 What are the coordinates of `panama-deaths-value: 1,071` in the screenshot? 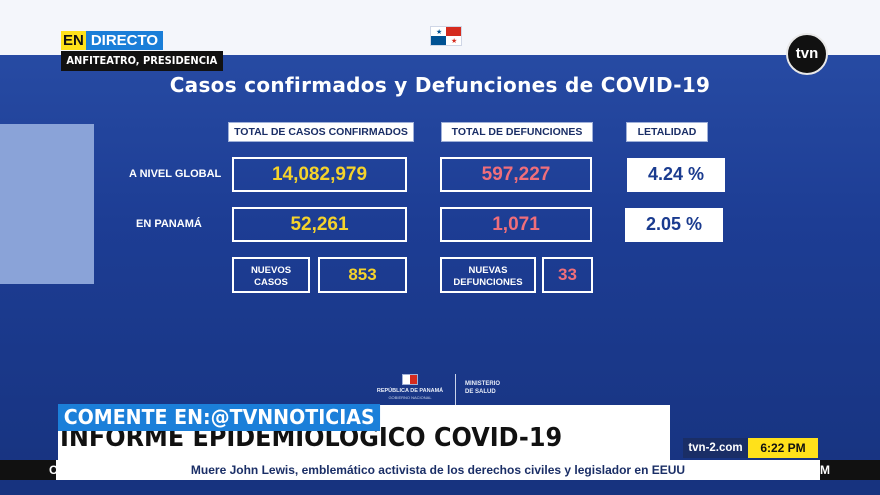 It's located at (516, 224).